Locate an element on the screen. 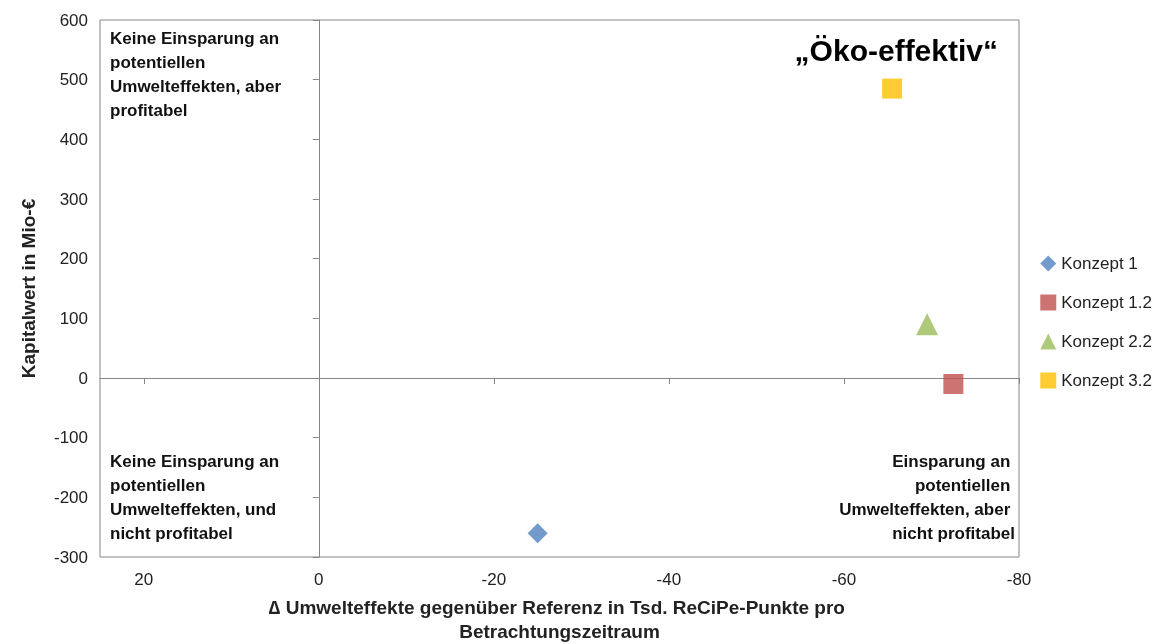 The width and height of the screenshot is (1161, 644). annotation: Keine Einsparung an potentiellen Umwelteffekten, und nicht profitabel is located at coordinates (197, 497).